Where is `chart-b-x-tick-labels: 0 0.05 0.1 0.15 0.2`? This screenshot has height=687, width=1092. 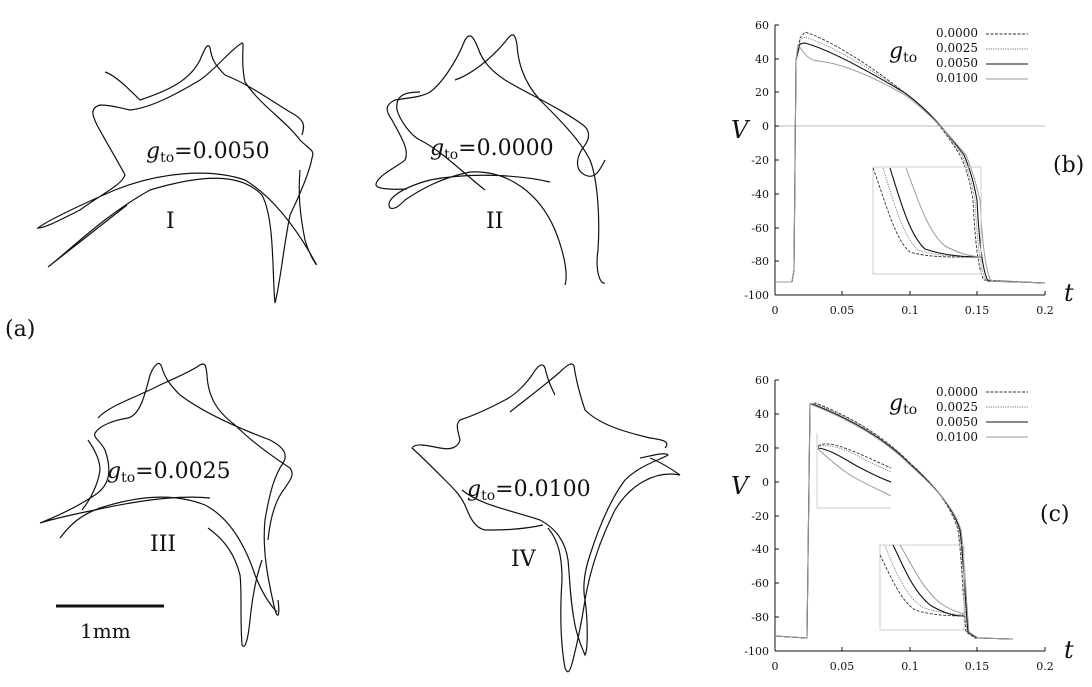 chart-b-x-tick-labels: 0 0.05 0.1 0.15 0.2 is located at coordinates (913, 310).